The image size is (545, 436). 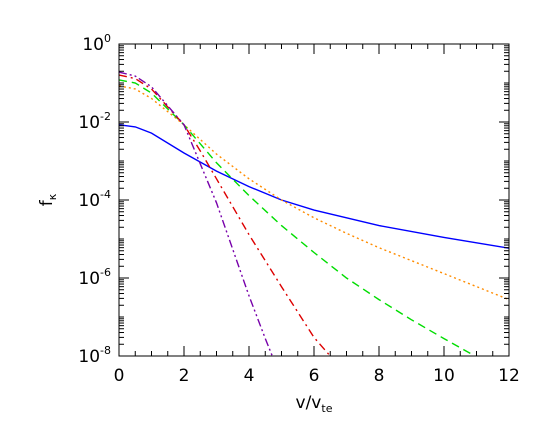 I want to click on y-axis-label-subscript: κ, so click(x=52, y=196).